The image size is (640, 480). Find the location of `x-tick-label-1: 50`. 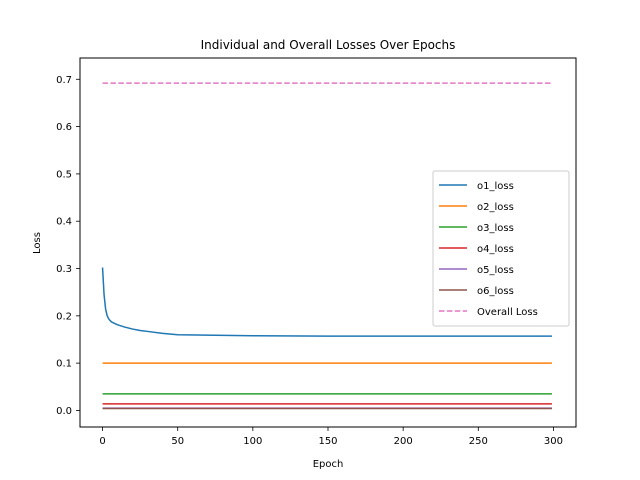

x-tick-label-1: 50 is located at coordinates (177, 441).